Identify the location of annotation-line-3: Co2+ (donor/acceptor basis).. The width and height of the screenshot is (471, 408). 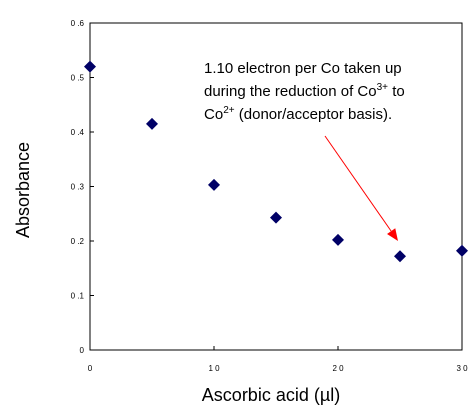
(298, 114).